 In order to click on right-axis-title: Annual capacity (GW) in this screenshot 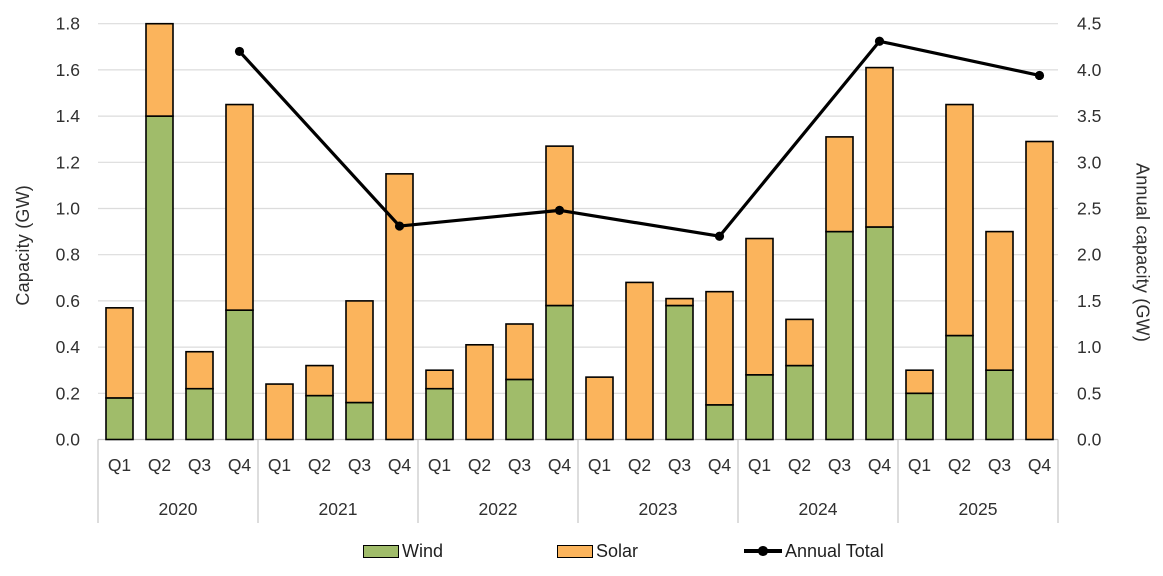, I will do `click(1142, 253)`.